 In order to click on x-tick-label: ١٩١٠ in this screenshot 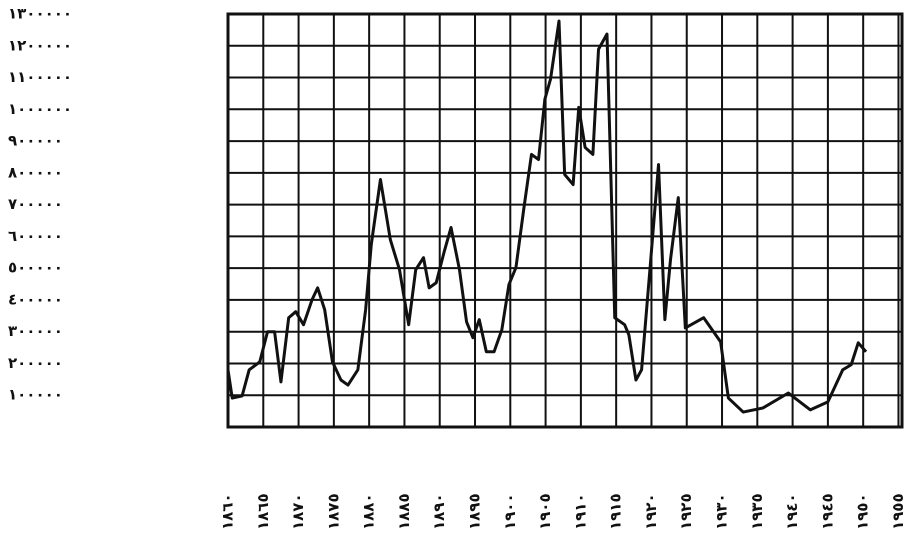, I will do `click(580, 511)`.